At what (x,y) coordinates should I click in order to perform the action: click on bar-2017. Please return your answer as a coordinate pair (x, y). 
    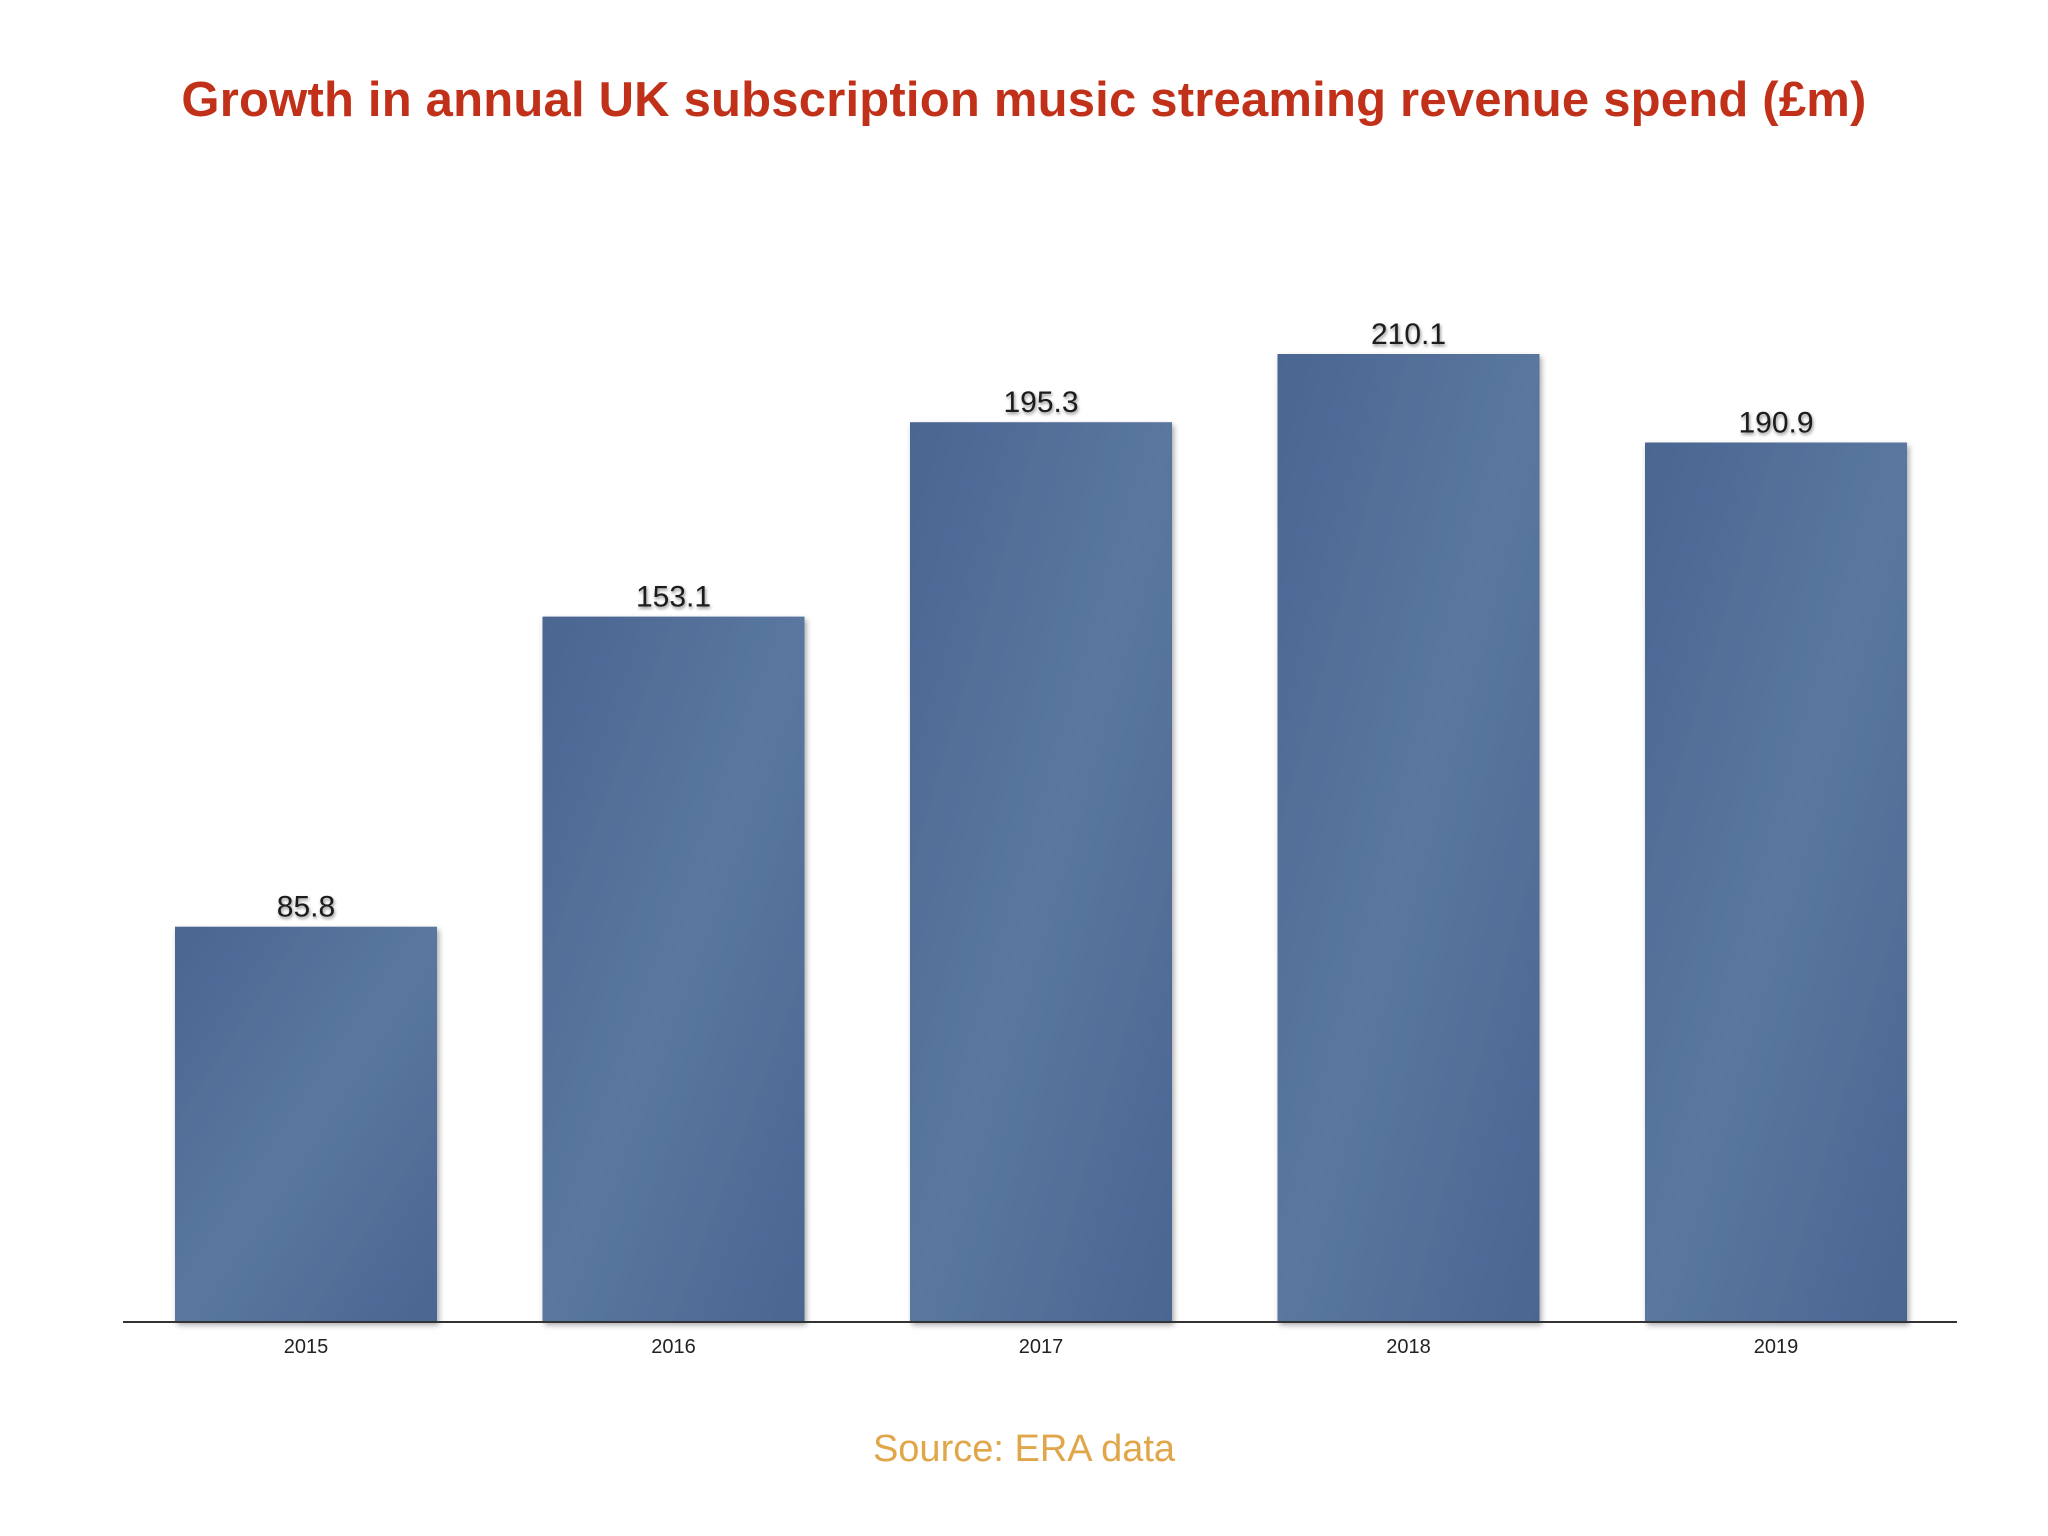
    Looking at the image, I should click on (1041, 872).